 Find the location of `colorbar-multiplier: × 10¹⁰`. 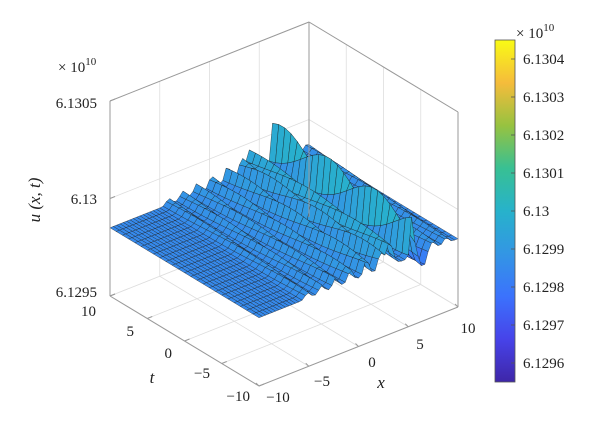

colorbar-multiplier: × 10¹⁰ is located at coordinates (535, 32).